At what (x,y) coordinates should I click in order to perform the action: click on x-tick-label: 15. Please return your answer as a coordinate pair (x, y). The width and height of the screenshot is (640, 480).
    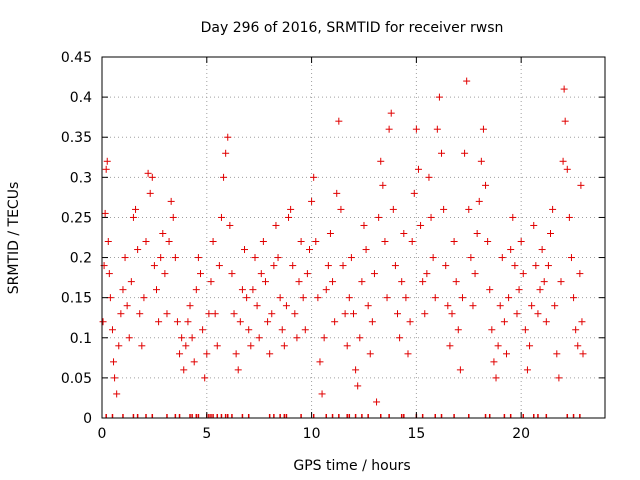
    Looking at the image, I should click on (416, 434).